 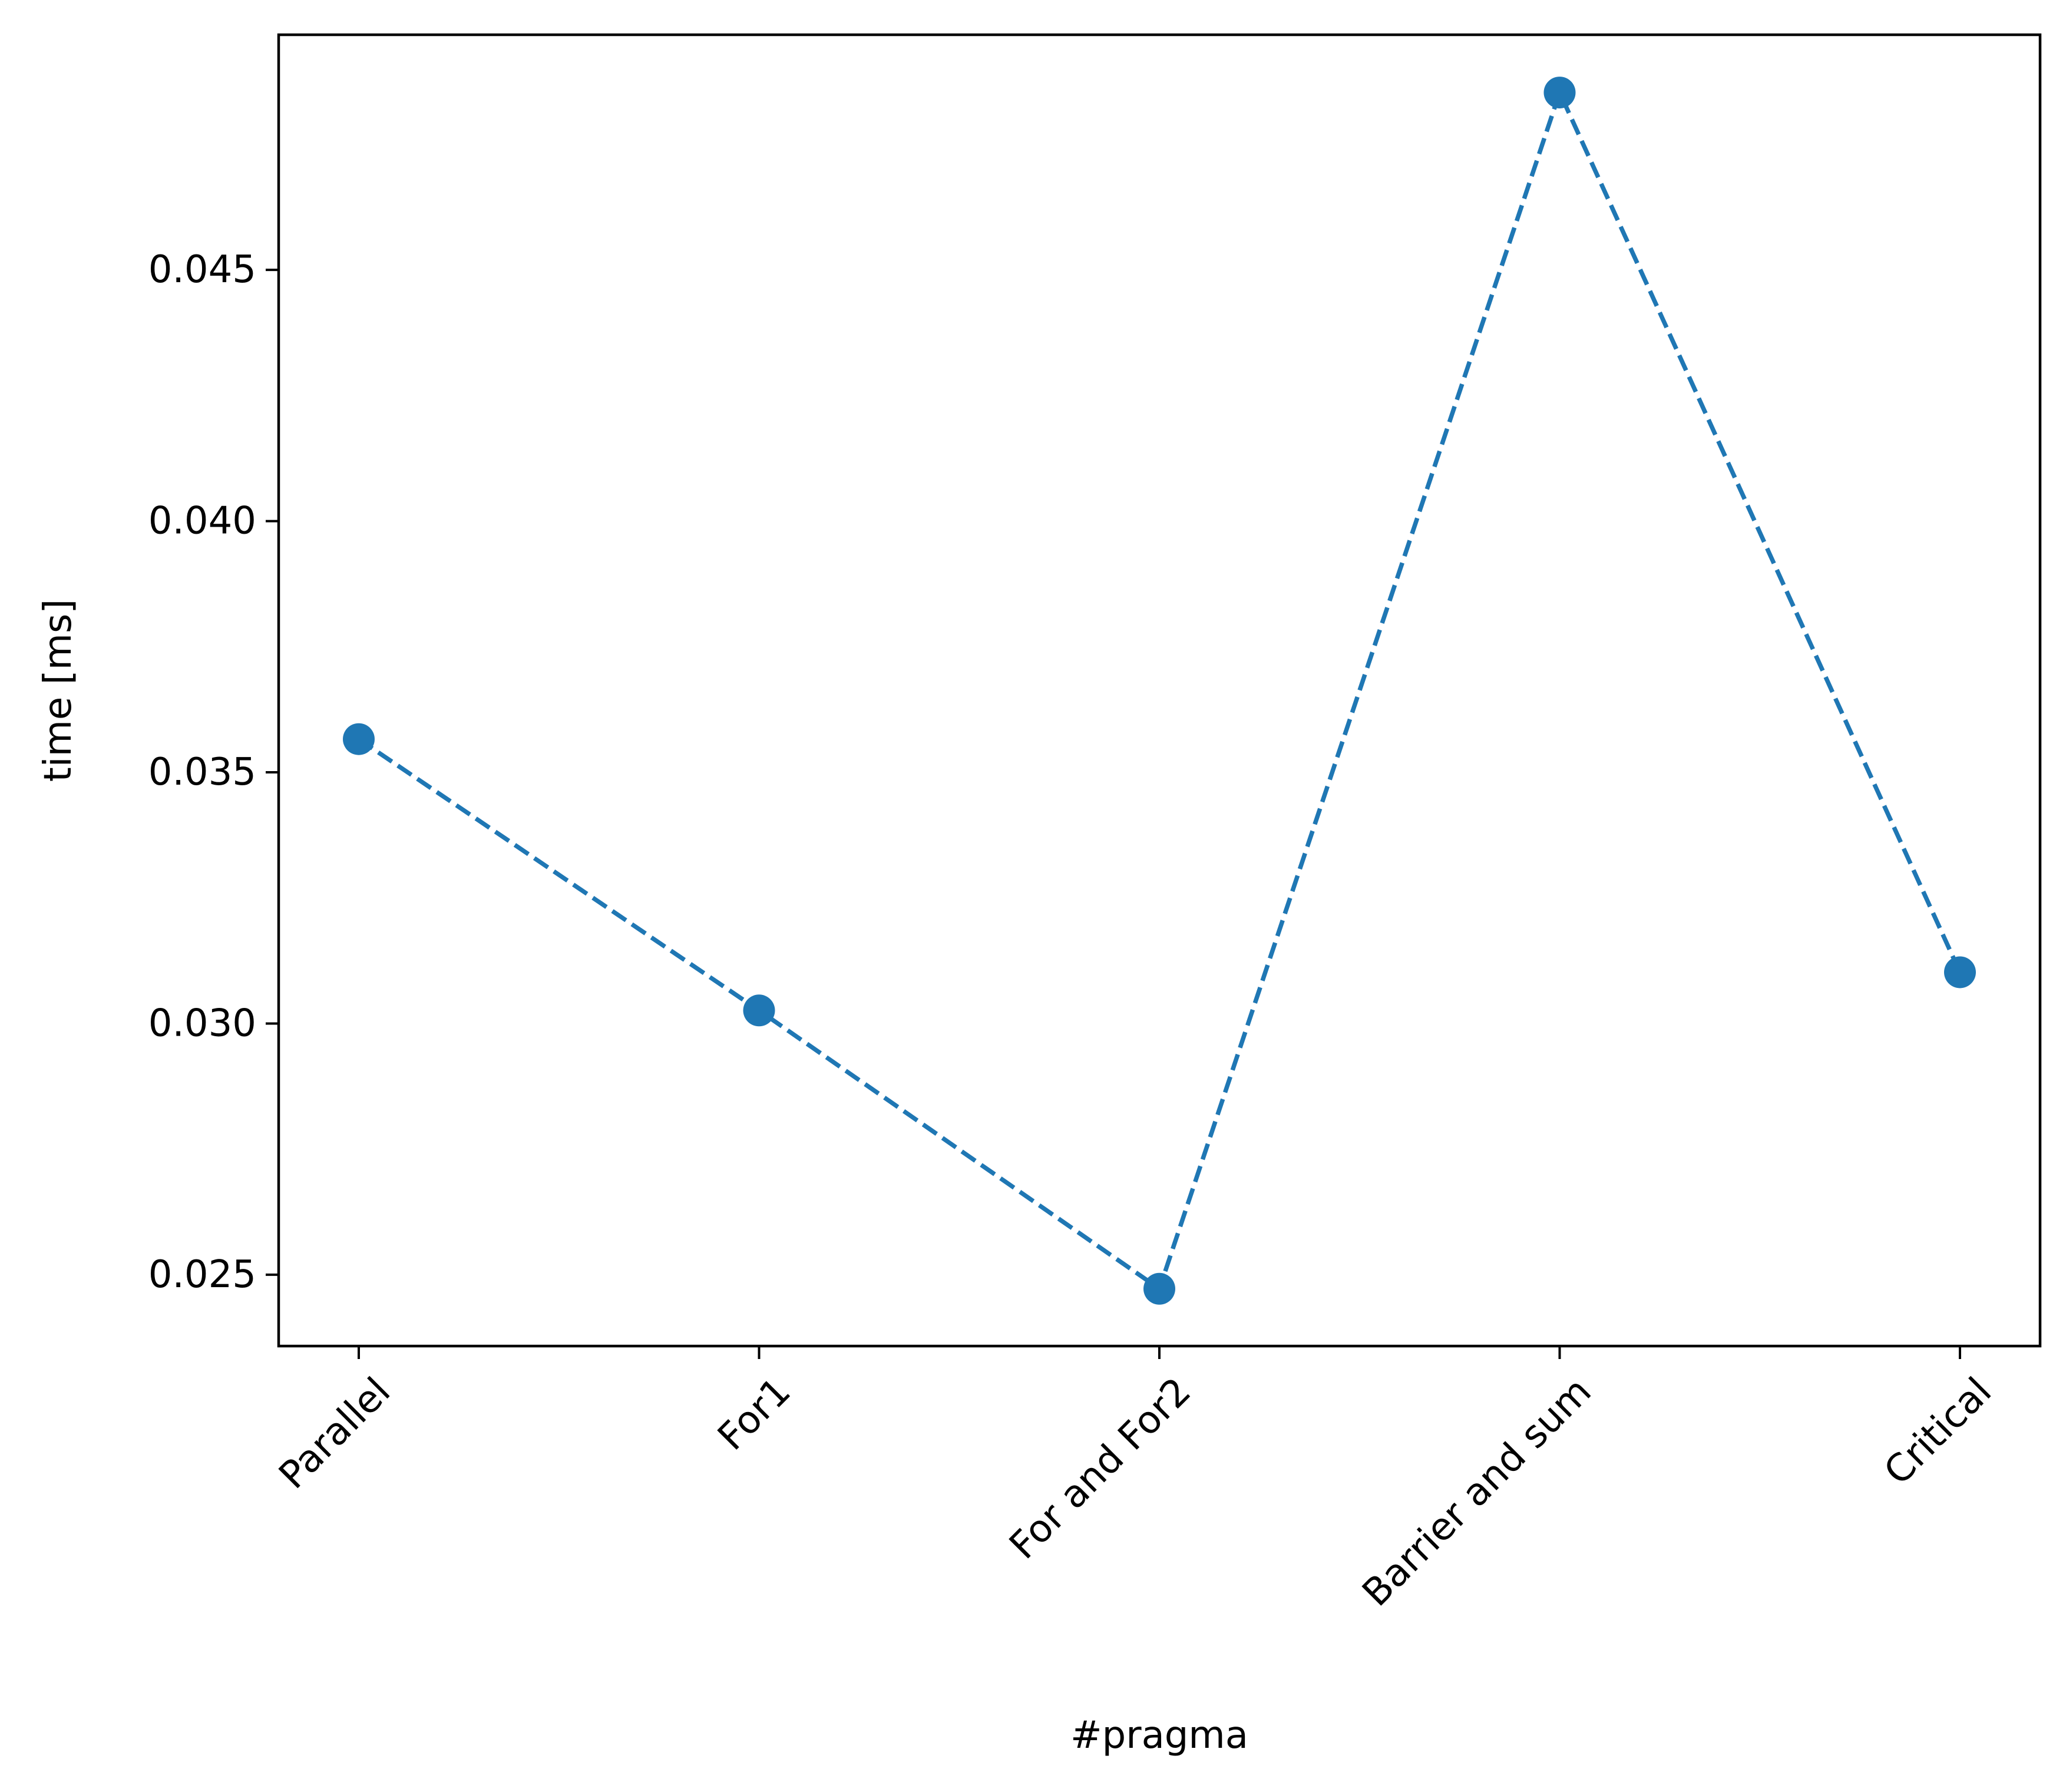 I want to click on y-axis-label: time [ms], so click(x=58, y=690).